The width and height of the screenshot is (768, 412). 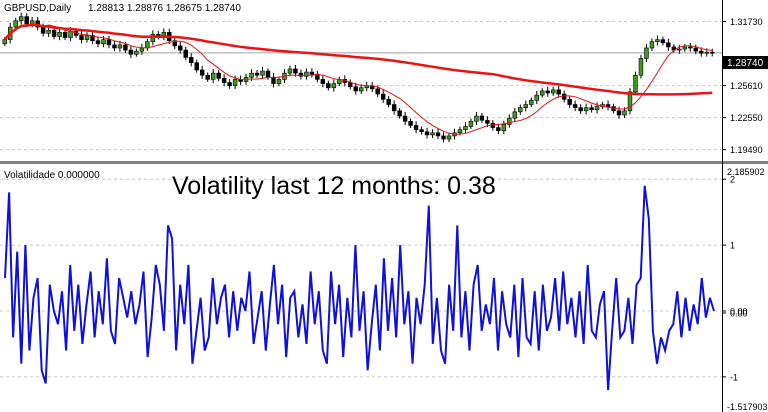 I want to click on indicator-axis-tick-label: 1, so click(x=732, y=246).